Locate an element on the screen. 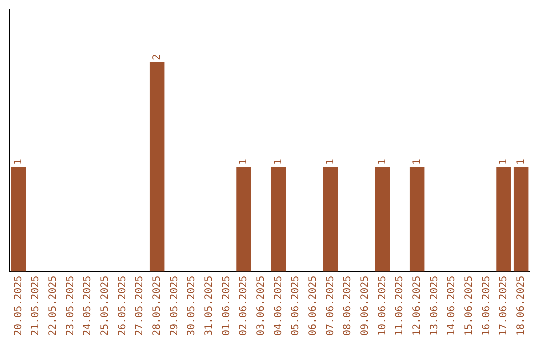  x-tick-label: 27.05.2025 is located at coordinates (140, 306).